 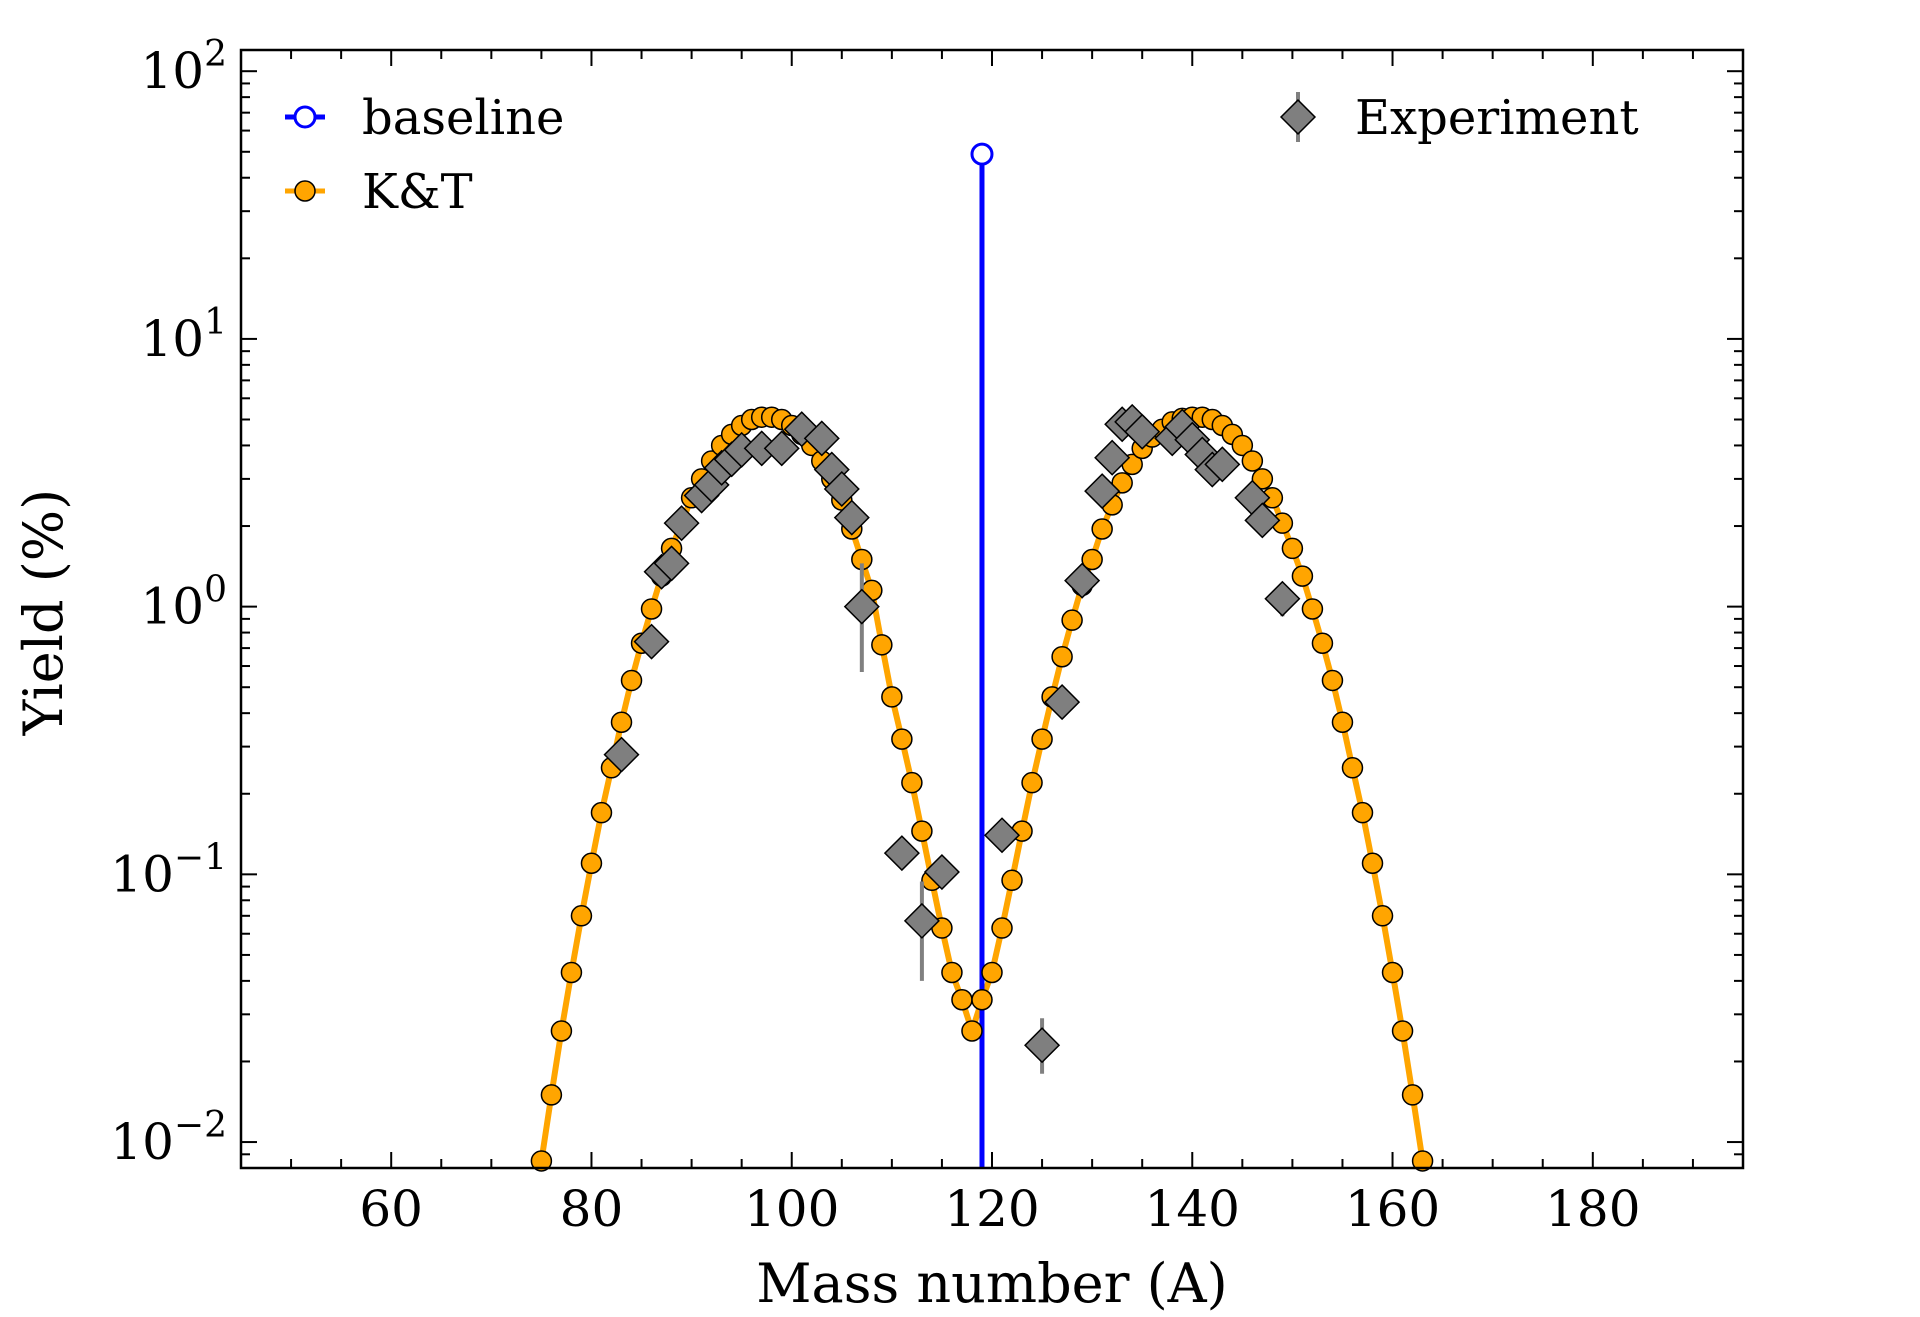 I want to click on x-tick-label: 180, so click(x=1592, y=1209).